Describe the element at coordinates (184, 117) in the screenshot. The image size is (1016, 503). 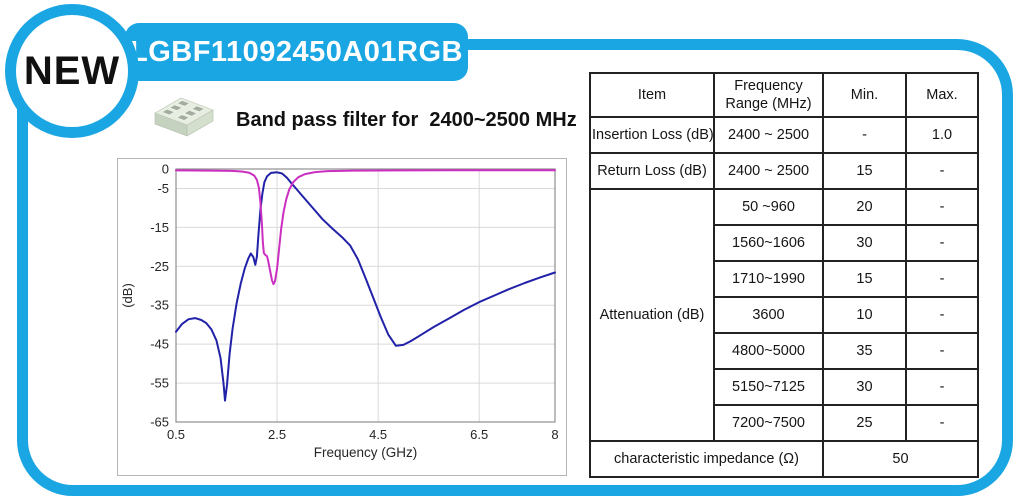
I see `chip-component-icon` at that location.